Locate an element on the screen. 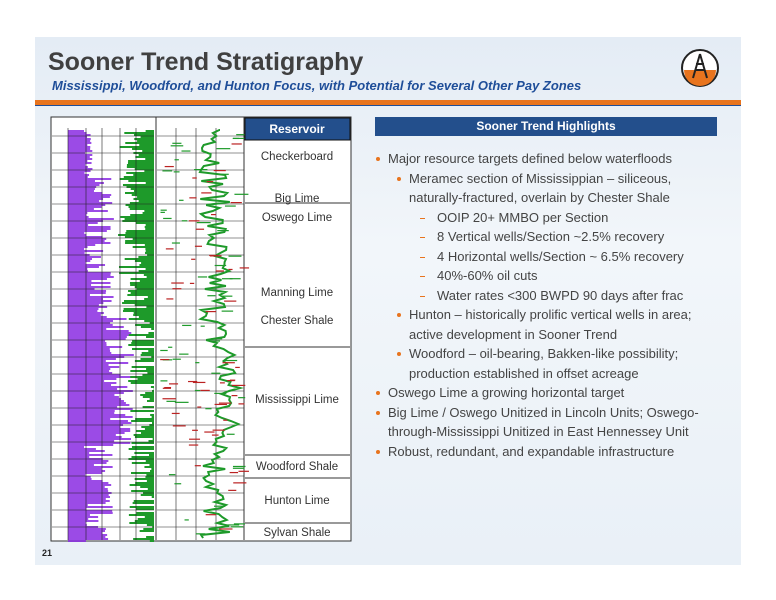  logo is located at coordinates (700, 68).